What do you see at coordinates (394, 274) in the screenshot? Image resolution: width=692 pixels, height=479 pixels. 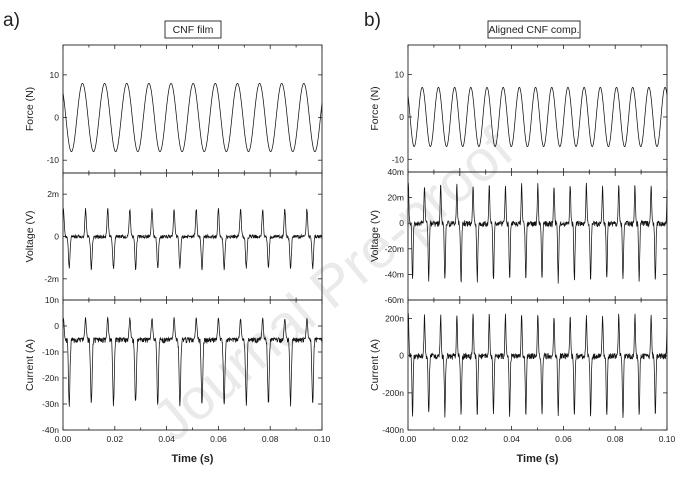 I see `y-tick-label: -40m` at bounding box center [394, 274].